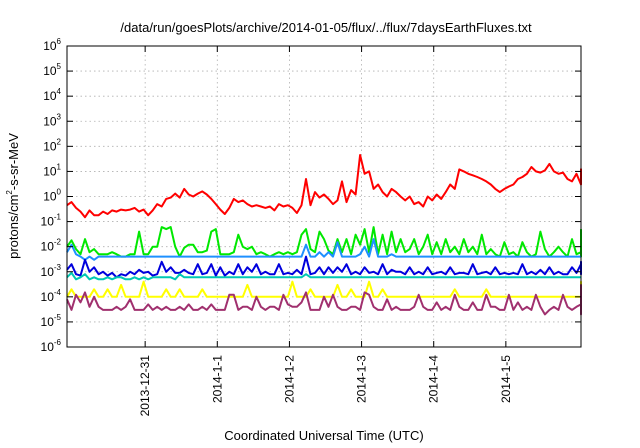 This screenshot has height=448, width=640. I want to click on y-tick-label-exponent: -4, so click(58, 292).